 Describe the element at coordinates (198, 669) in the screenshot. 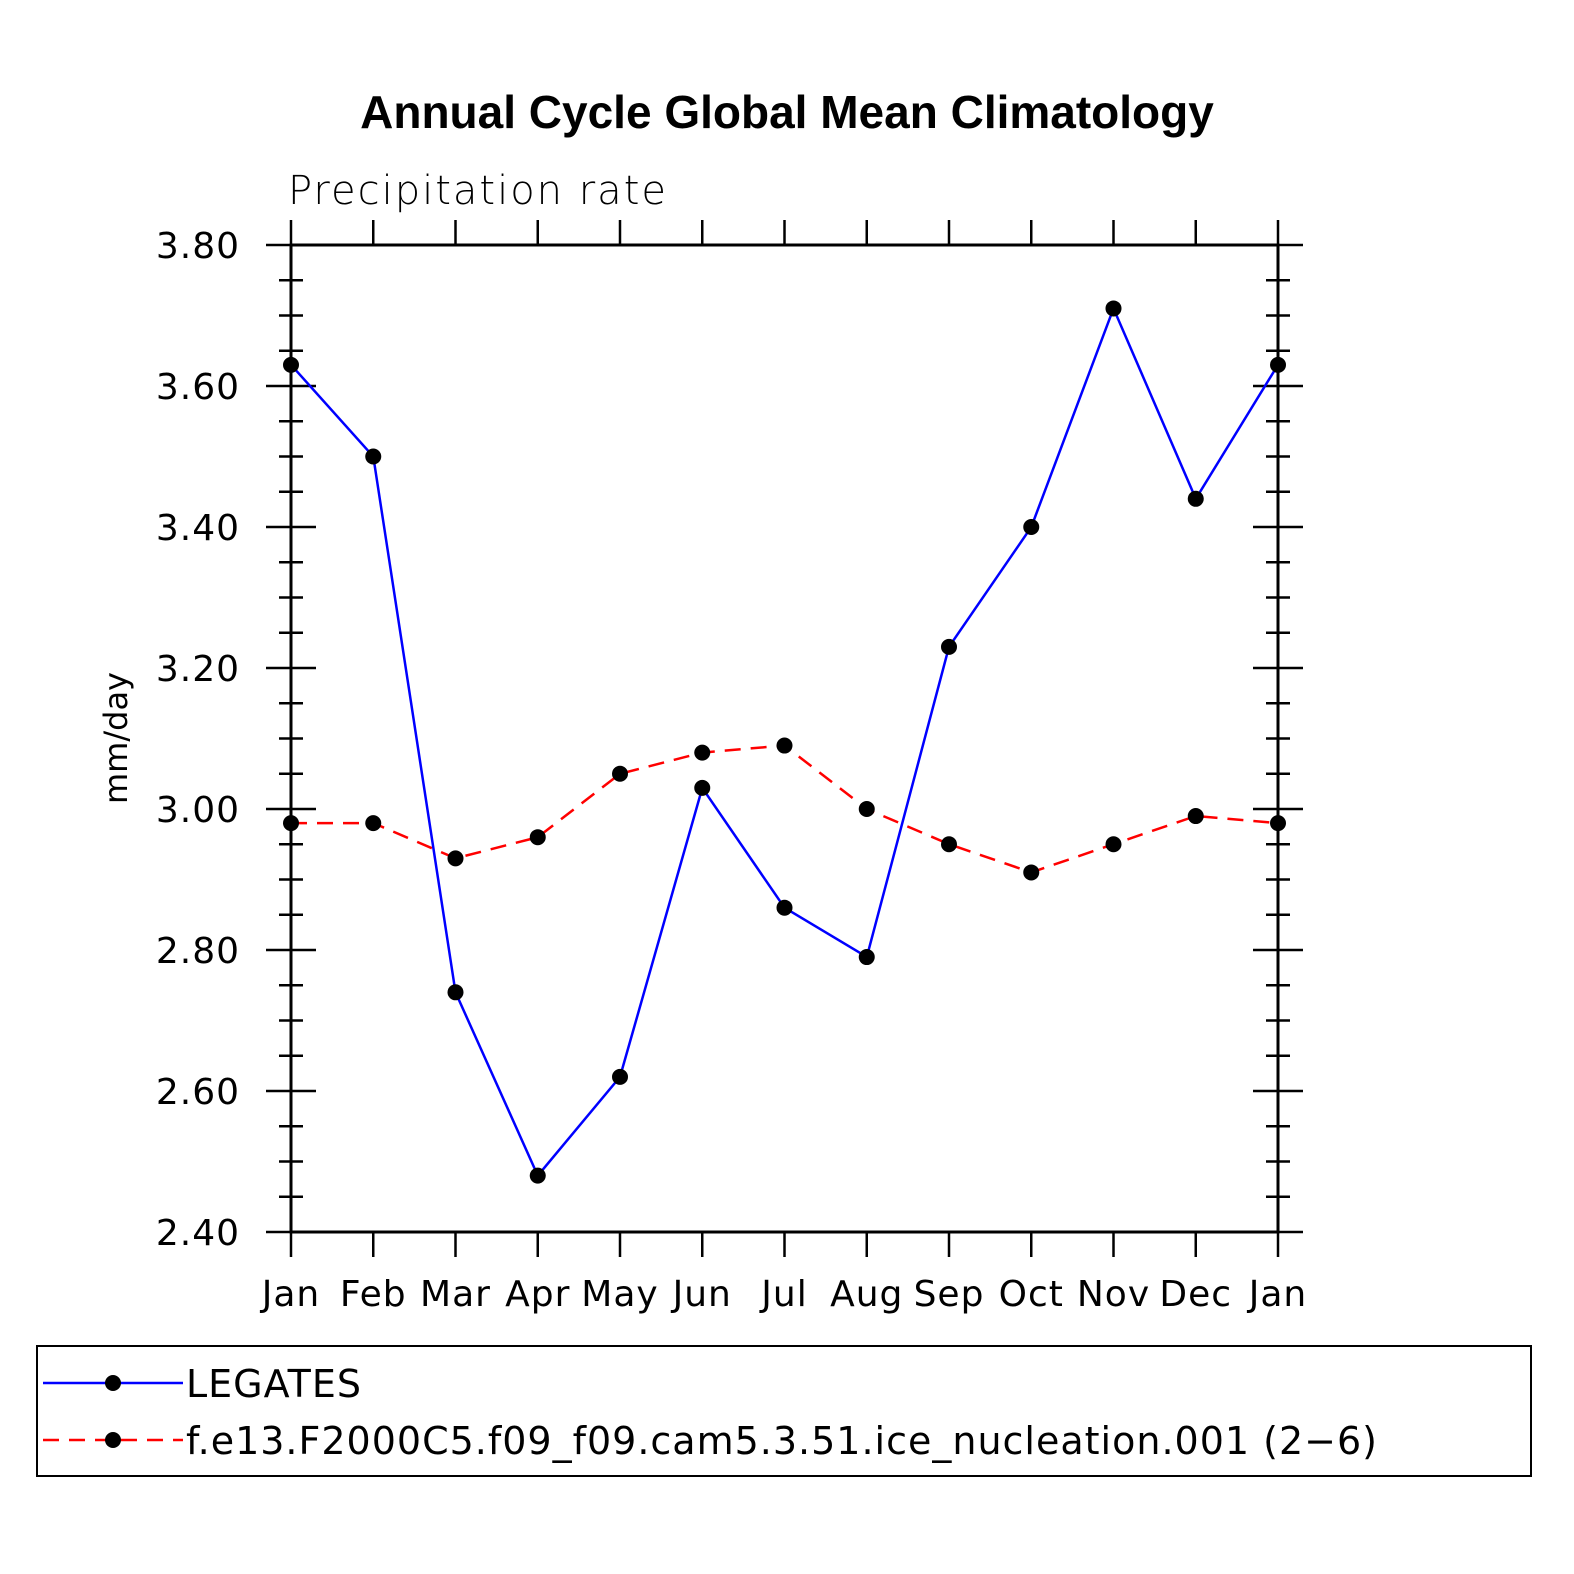

I see `y-tick-label: 3.20` at that location.